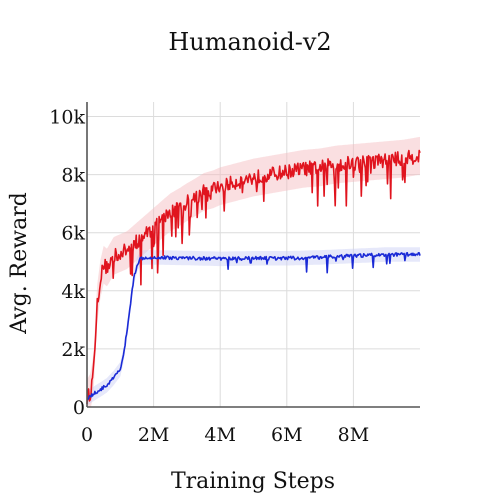 This screenshot has height=500, width=500. Describe the element at coordinates (73, 234) in the screenshot. I see `y-tick-label: 6k` at that location.